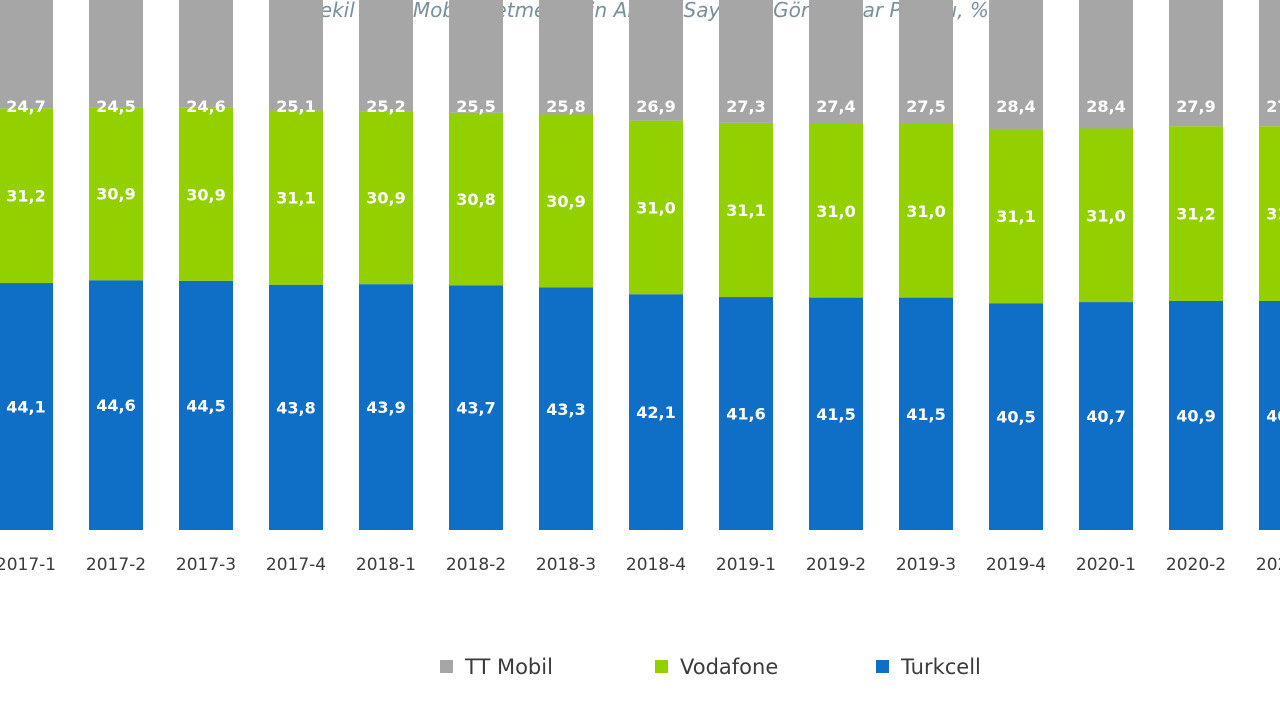 The height and width of the screenshot is (720, 1280). I want to click on data-label-vodafone-2019-2: 31,0, so click(835, 211).